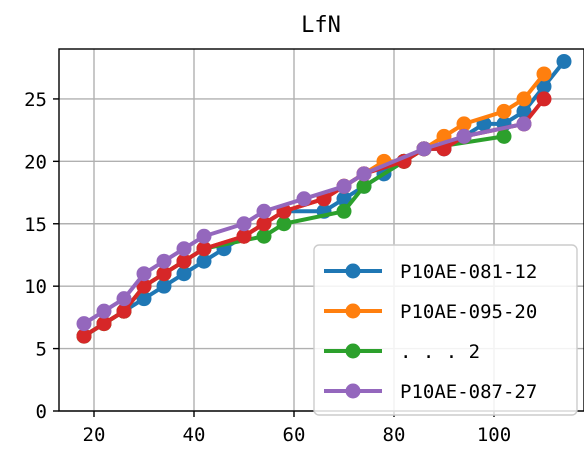 The height and width of the screenshot is (455, 584). Describe the element at coordinates (41, 412) in the screenshot. I see `y-tick-label: 0` at that location.